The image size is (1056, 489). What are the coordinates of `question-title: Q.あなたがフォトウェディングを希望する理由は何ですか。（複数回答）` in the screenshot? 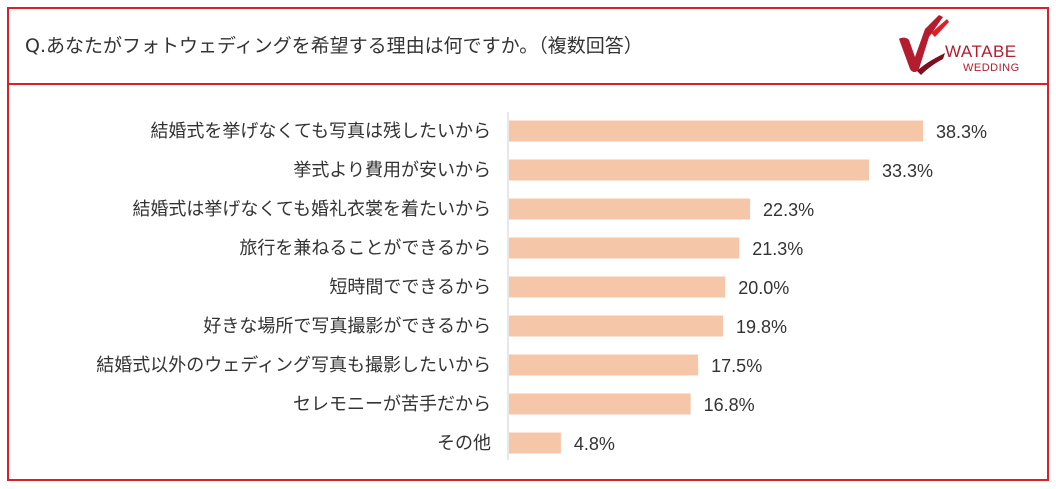 It's located at (334, 46).